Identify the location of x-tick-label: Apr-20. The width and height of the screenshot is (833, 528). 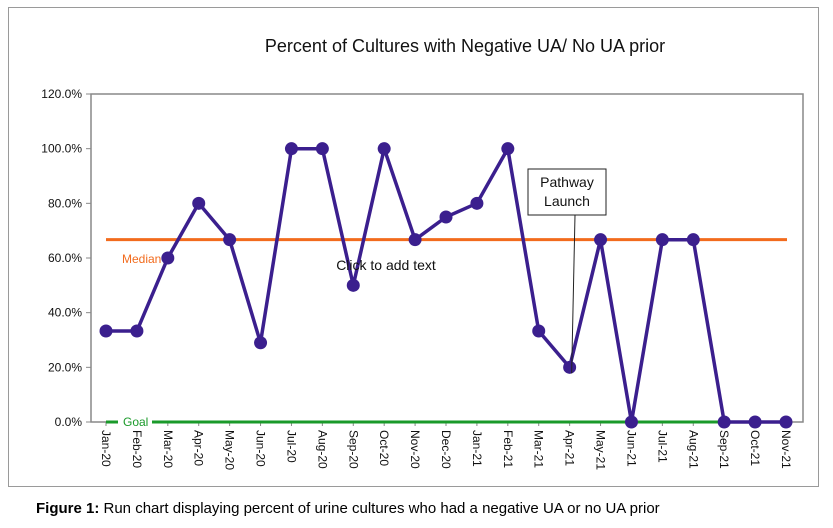
(199, 448).